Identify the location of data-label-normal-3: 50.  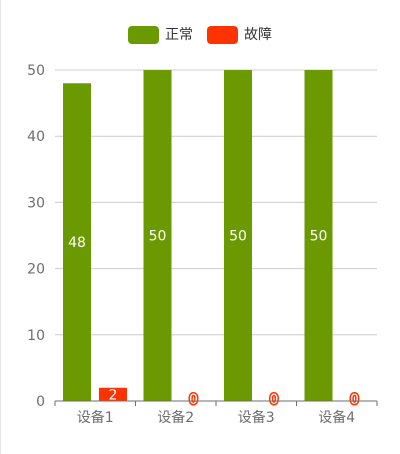
(238, 237).